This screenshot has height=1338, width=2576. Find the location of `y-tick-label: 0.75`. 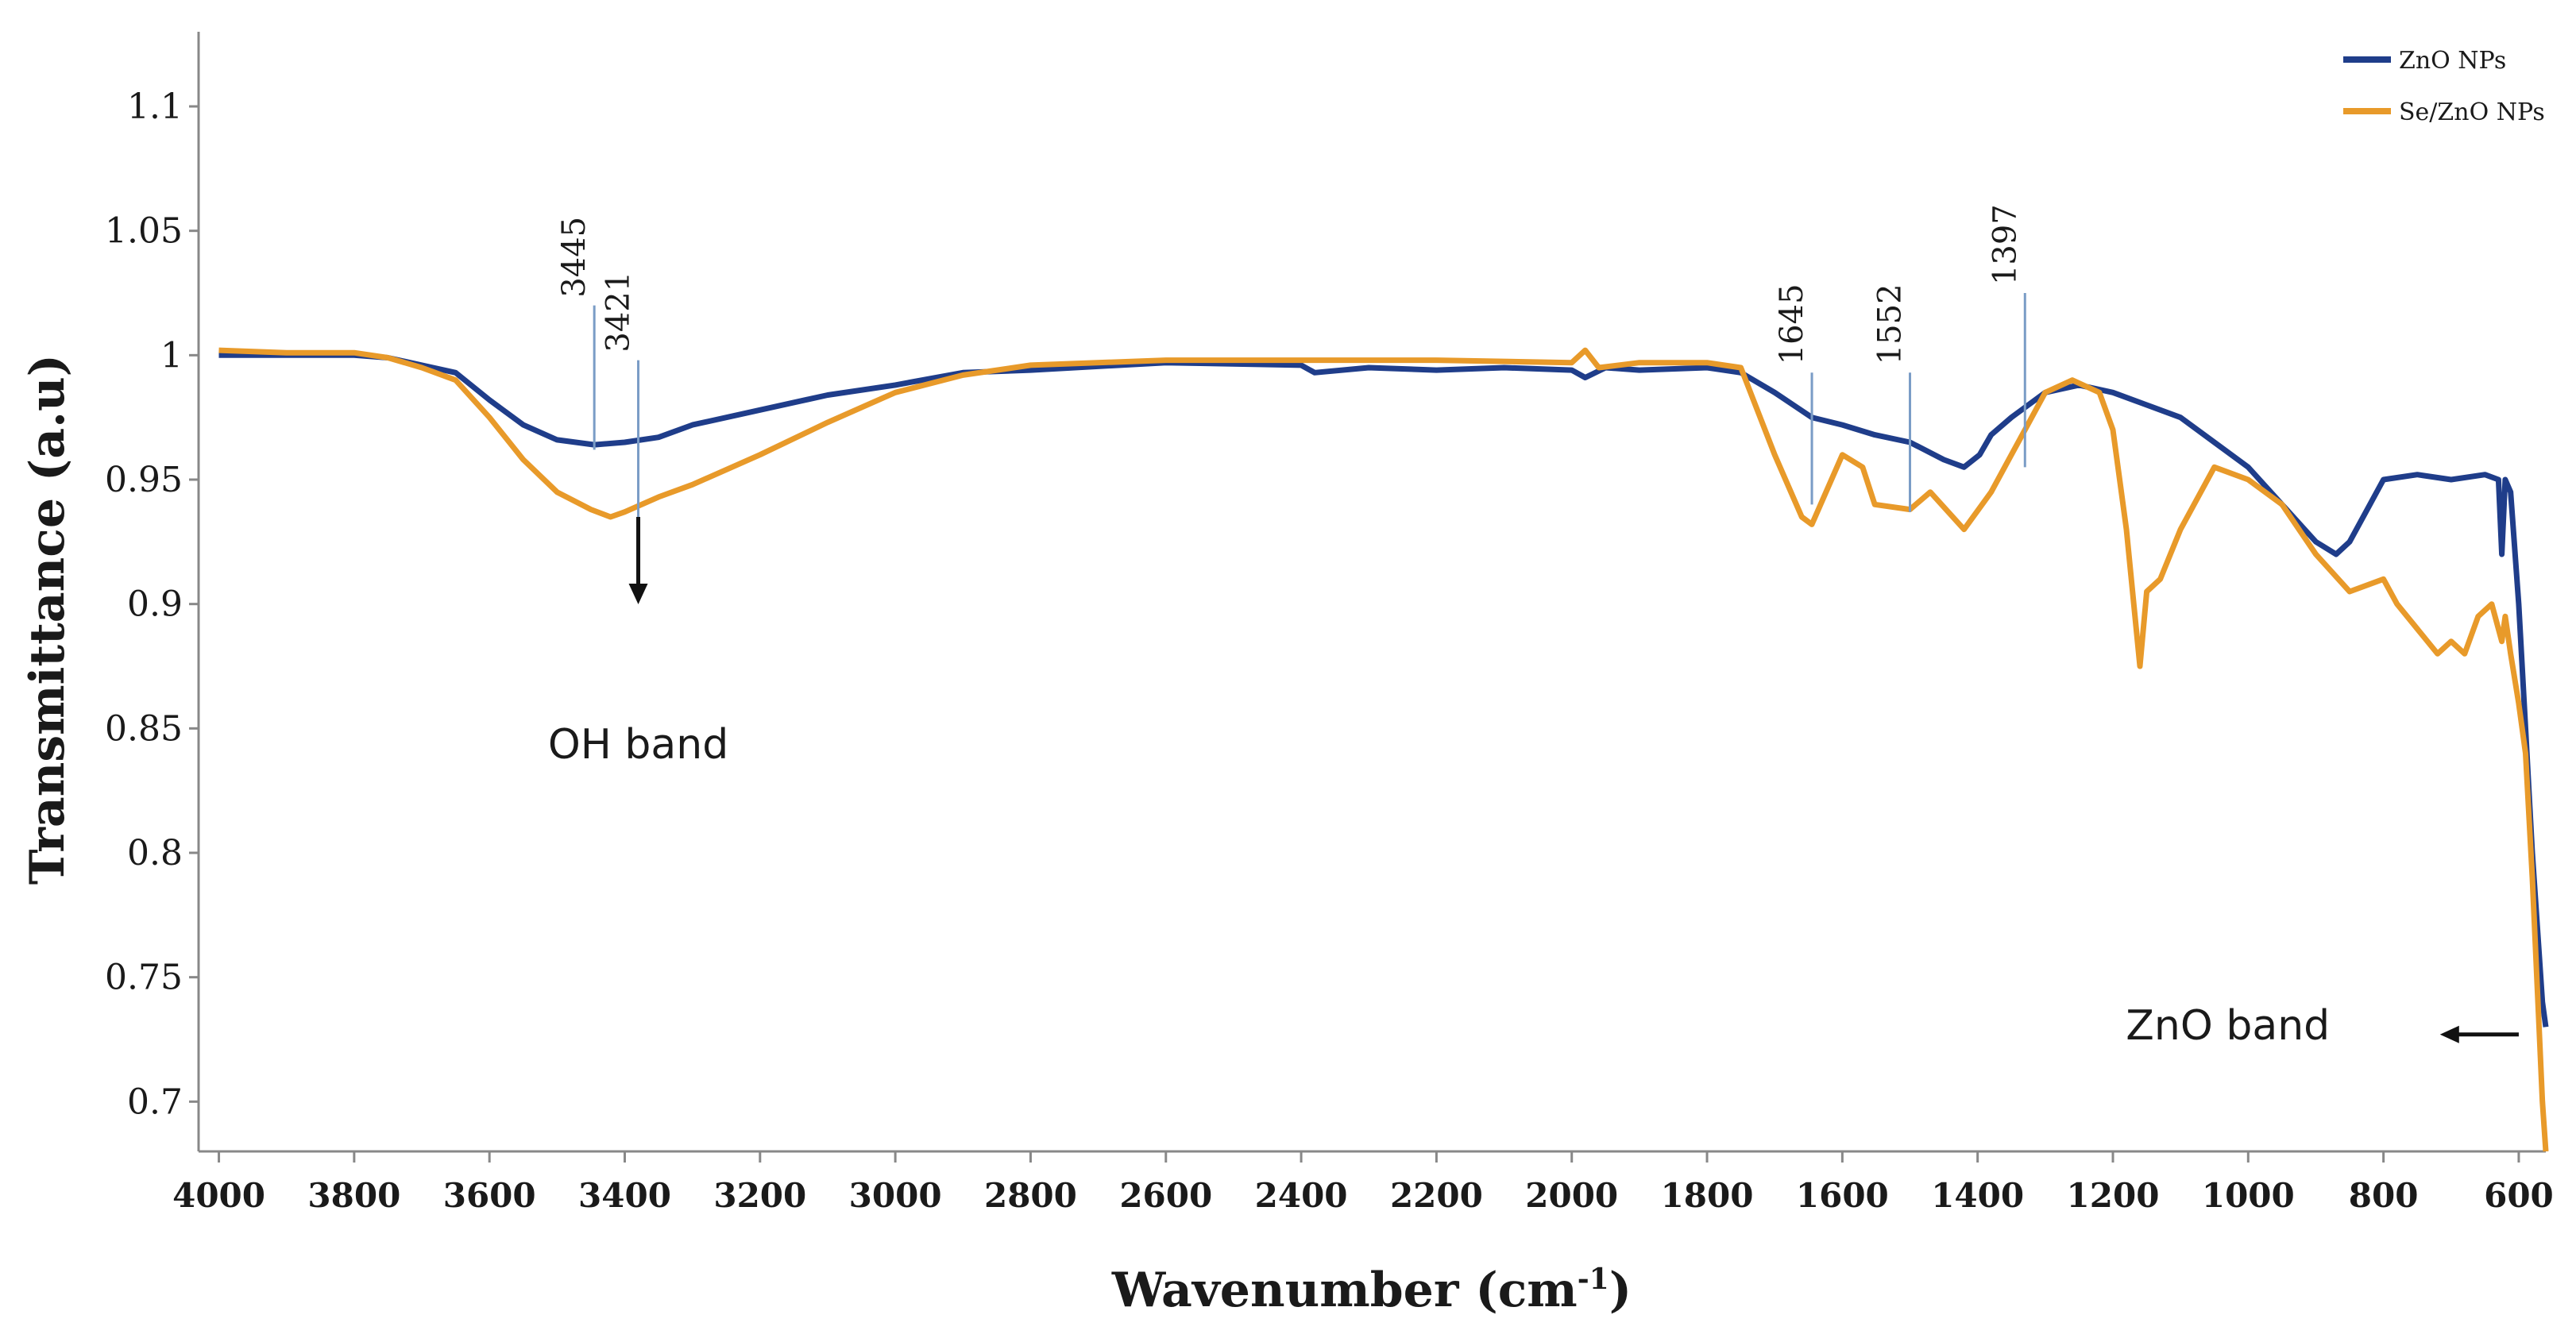

y-tick-label: 0.75 is located at coordinates (144, 978).